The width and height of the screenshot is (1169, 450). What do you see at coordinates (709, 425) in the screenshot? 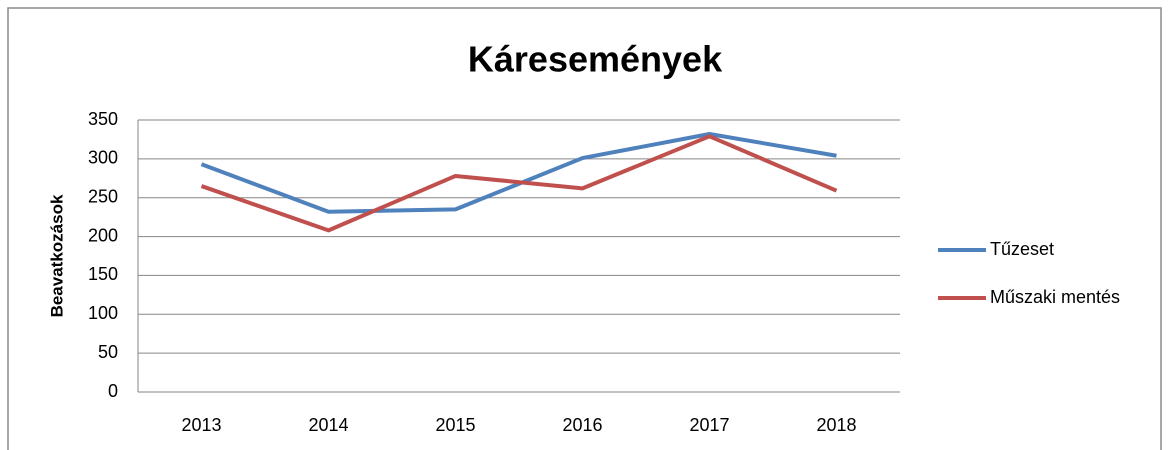
I see `x-tick-label: 2017` at bounding box center [709, 425].